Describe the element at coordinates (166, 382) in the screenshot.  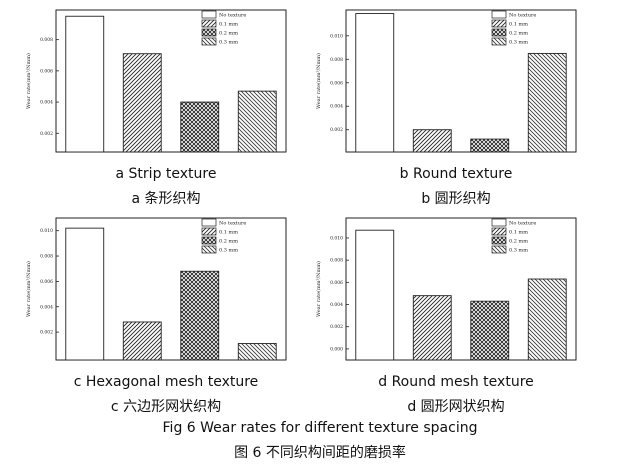
I see `caption-c-en: c Hexagonal mesh texture` at that location.